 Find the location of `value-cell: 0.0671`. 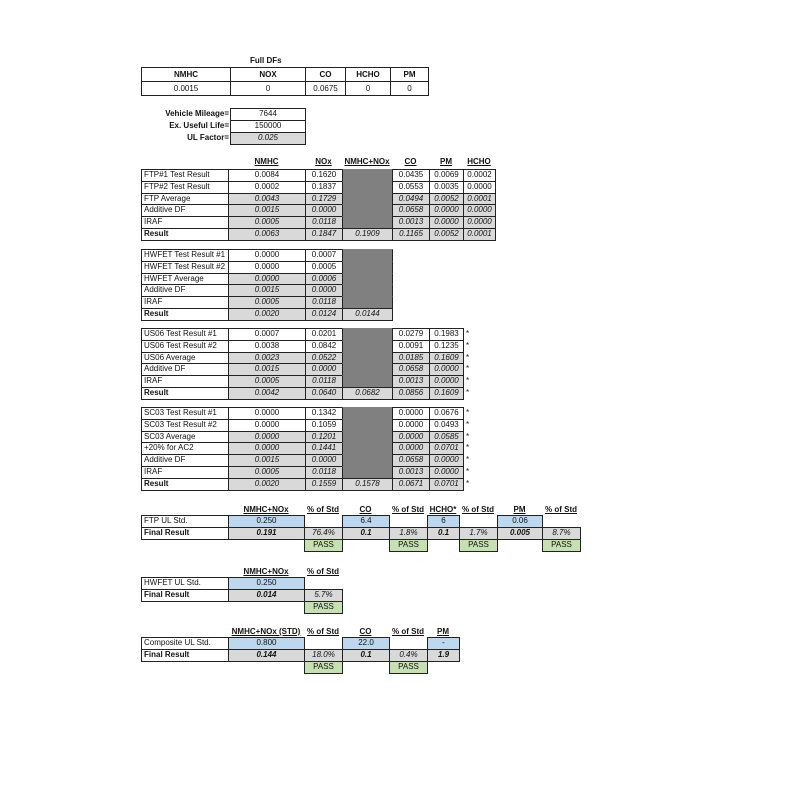

value-cell: 0.0671 is located at coordinates (411, 484).